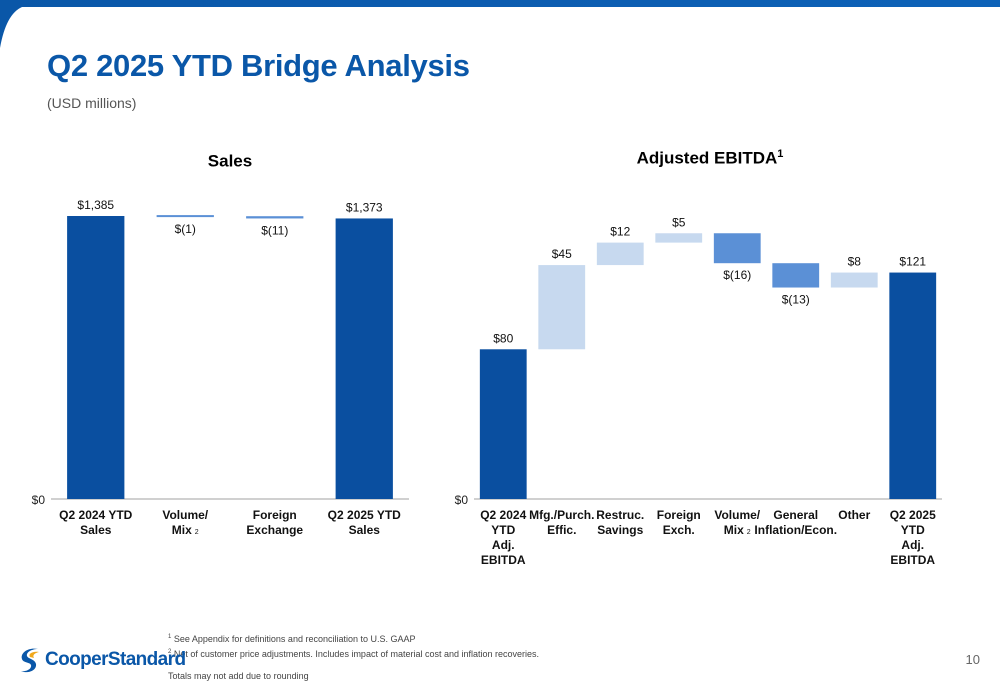 This screenshot has width=1000, height=685. What do you see at coordinates (92, 103) in the screenshot?
I see `page-subtitle: (USD millions)` at bounding box center [92, 103].